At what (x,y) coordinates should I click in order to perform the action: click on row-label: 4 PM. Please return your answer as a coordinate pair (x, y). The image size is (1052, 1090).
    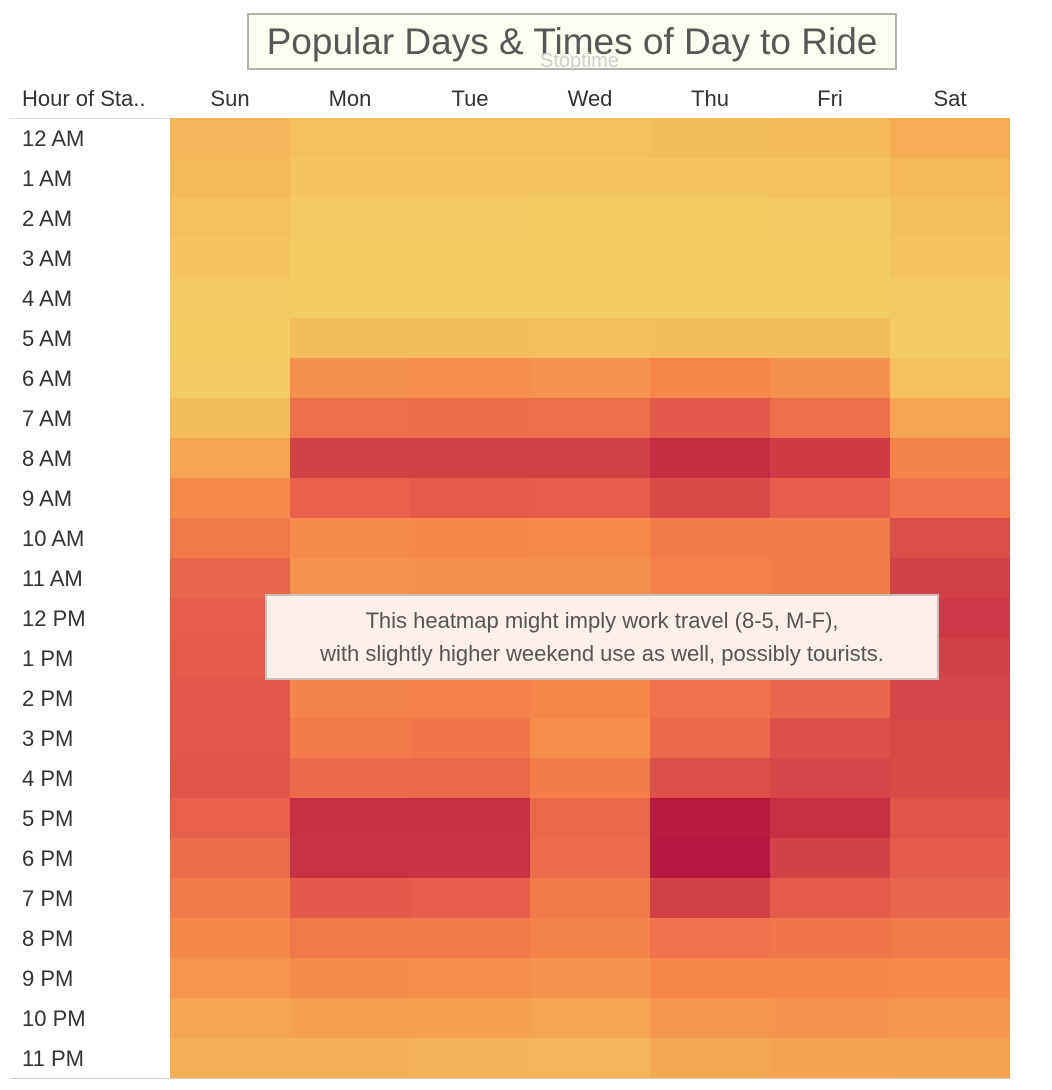
    Looking at the image, I should click on (48, 778).